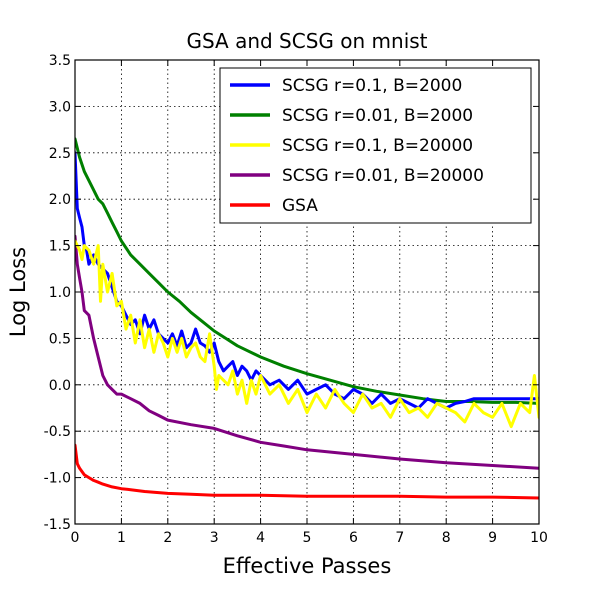  I want to click on legend-label: SCSG r=0.1, B=2000, so click(372, 86).